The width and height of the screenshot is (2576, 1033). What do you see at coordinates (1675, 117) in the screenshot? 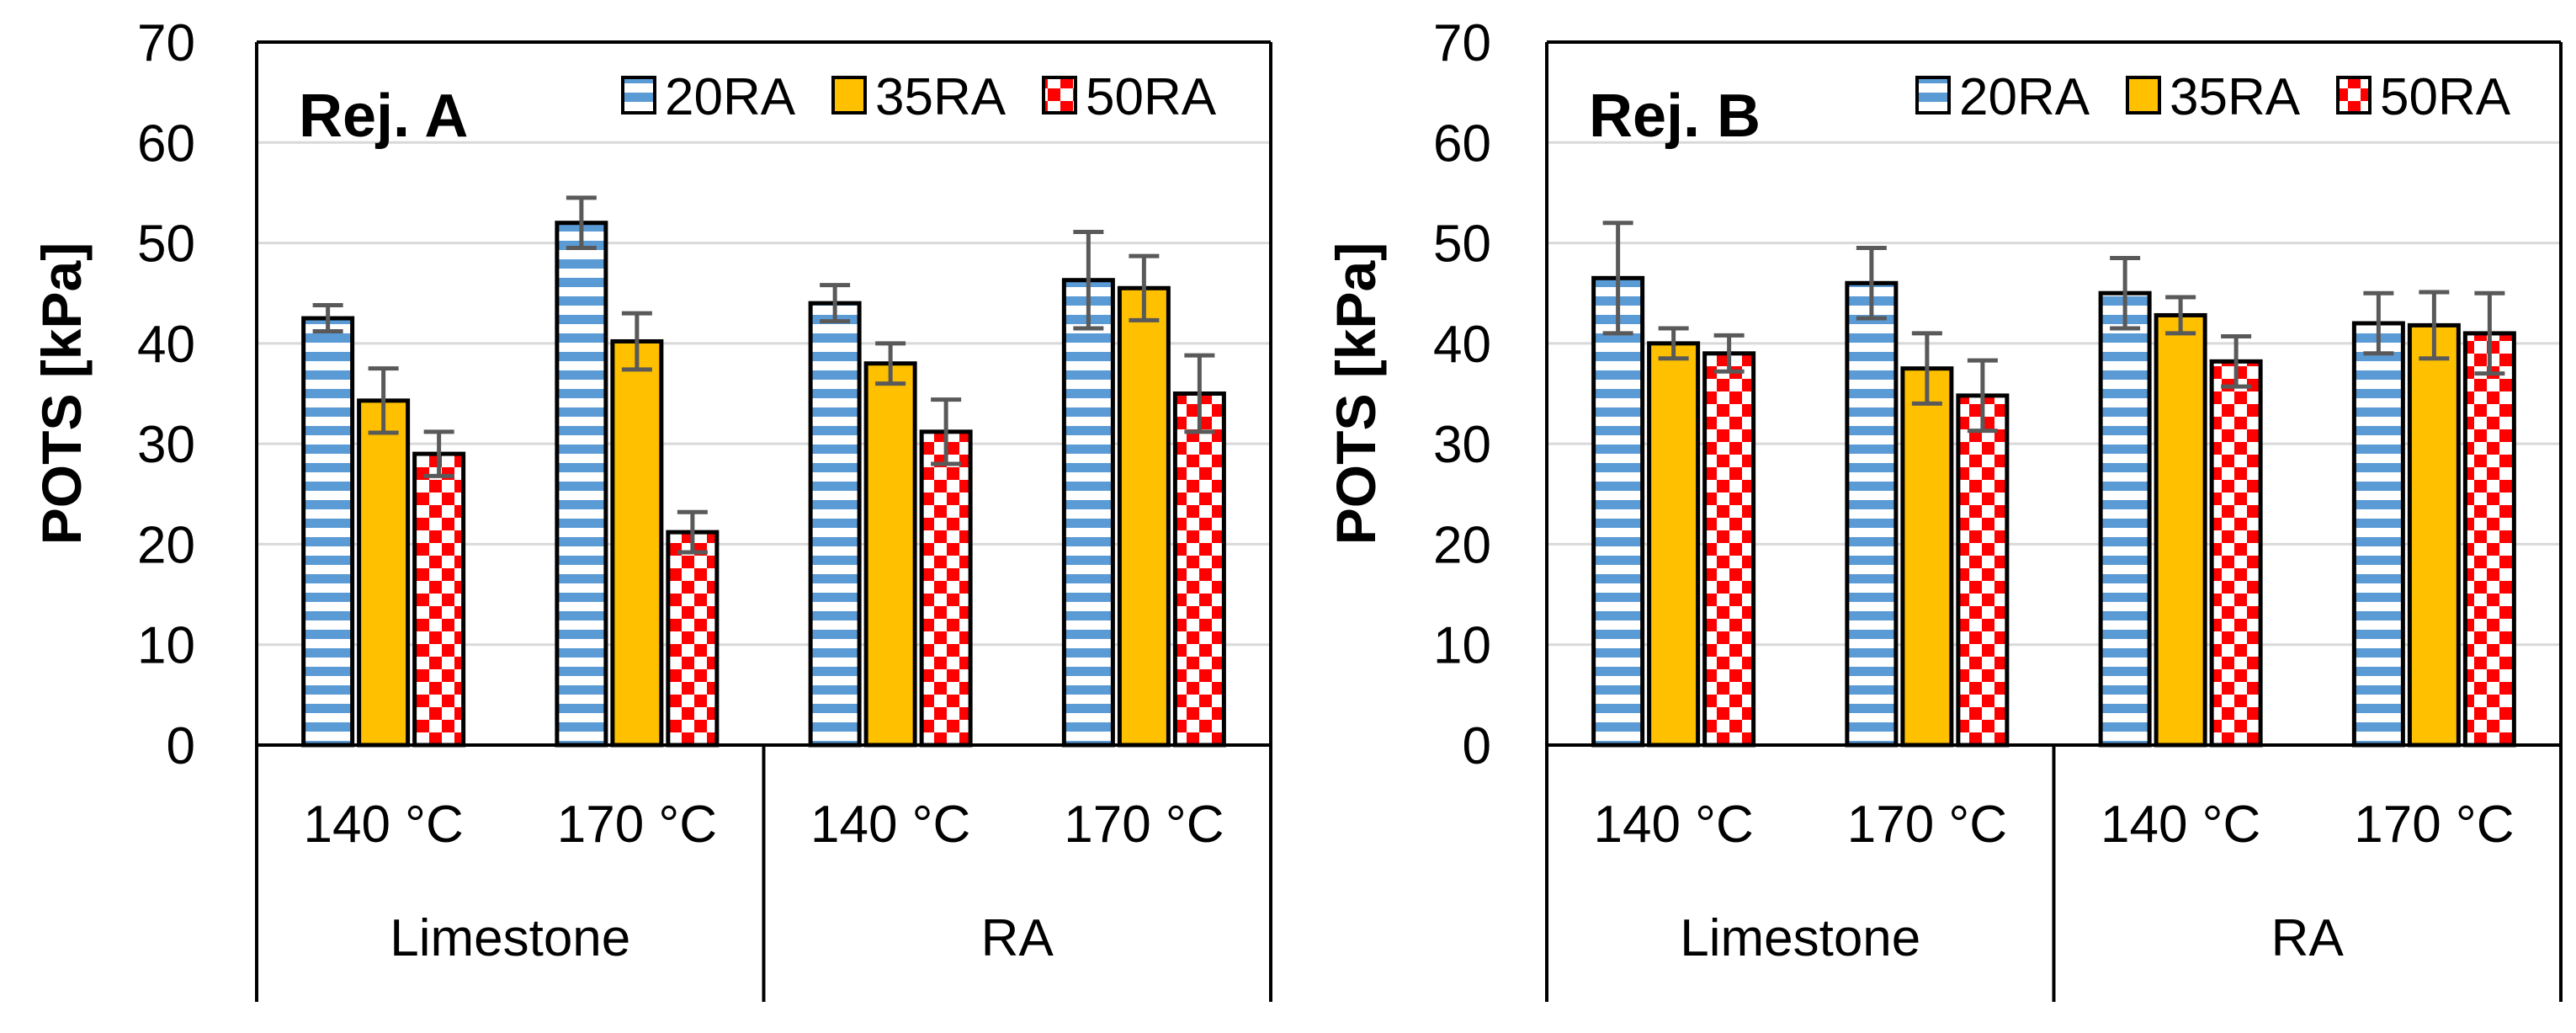
I see `panel-label: Rej. B` at bounding box center [1675, 117].